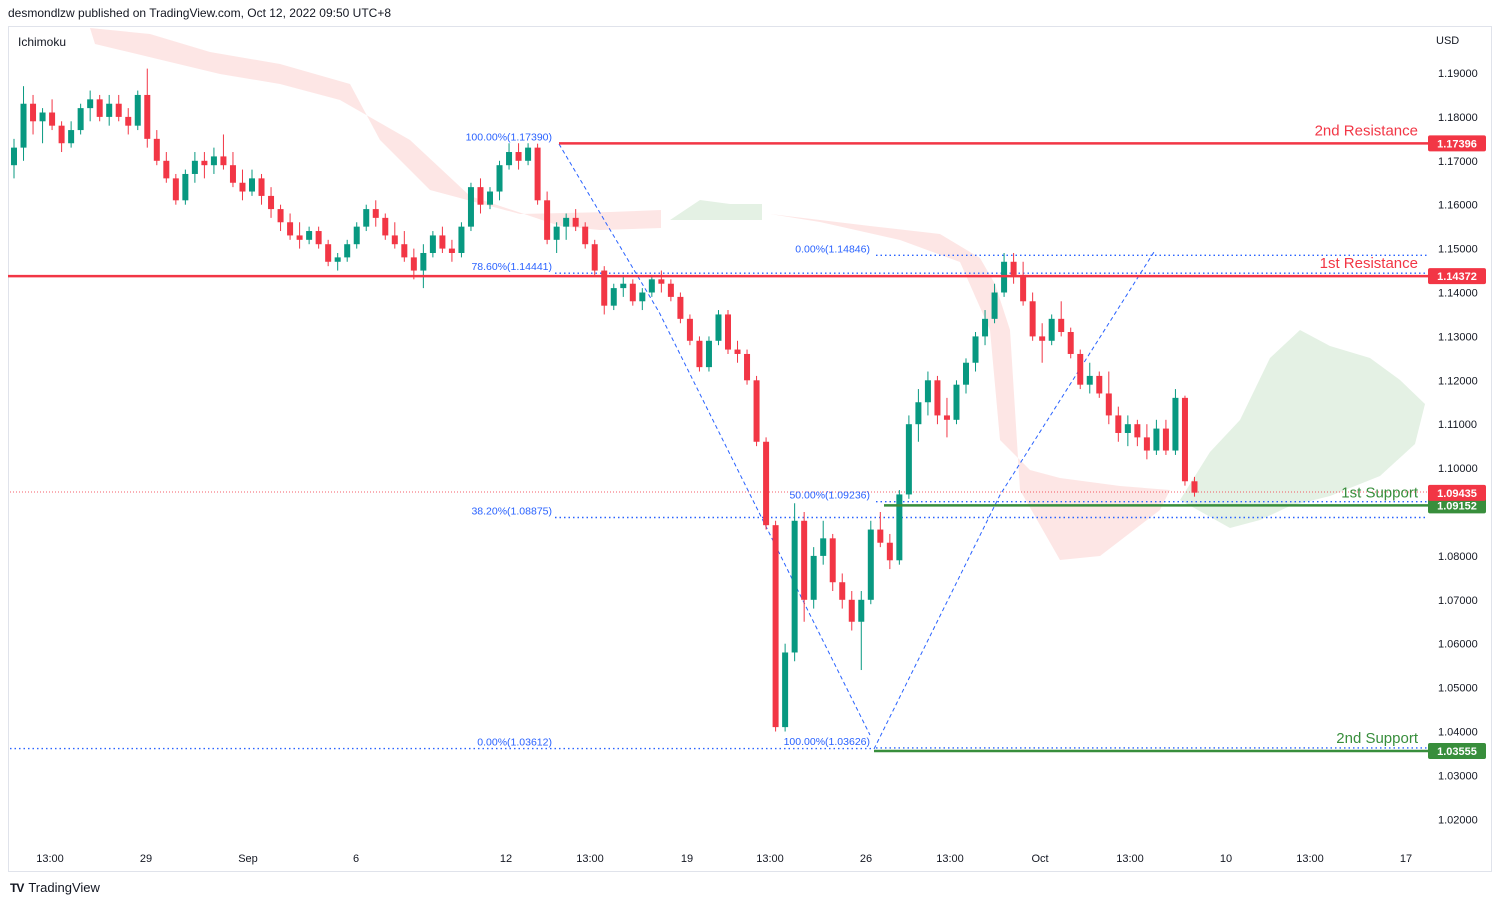  What do you see at coordinates (1458, 381) in the screenshot?
I see `y-tick-label: 1.12000` at bounding box center [1458, 381].